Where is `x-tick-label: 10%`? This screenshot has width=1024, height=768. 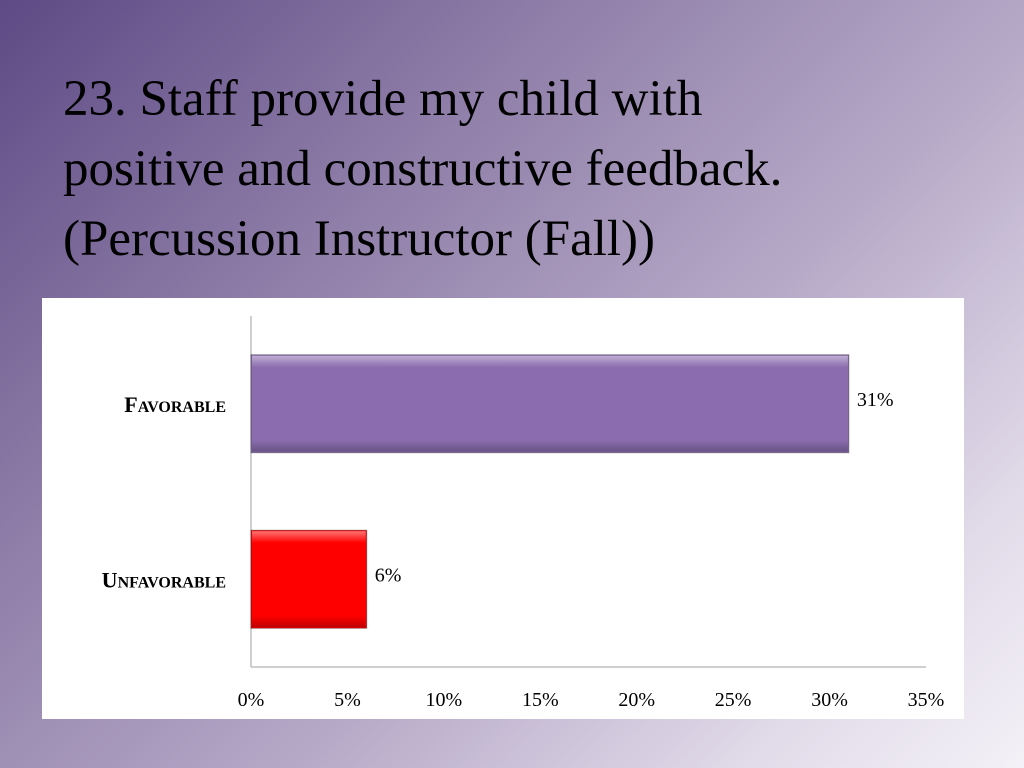
x-tick-label: 10% is located at coordinates (444, 700).